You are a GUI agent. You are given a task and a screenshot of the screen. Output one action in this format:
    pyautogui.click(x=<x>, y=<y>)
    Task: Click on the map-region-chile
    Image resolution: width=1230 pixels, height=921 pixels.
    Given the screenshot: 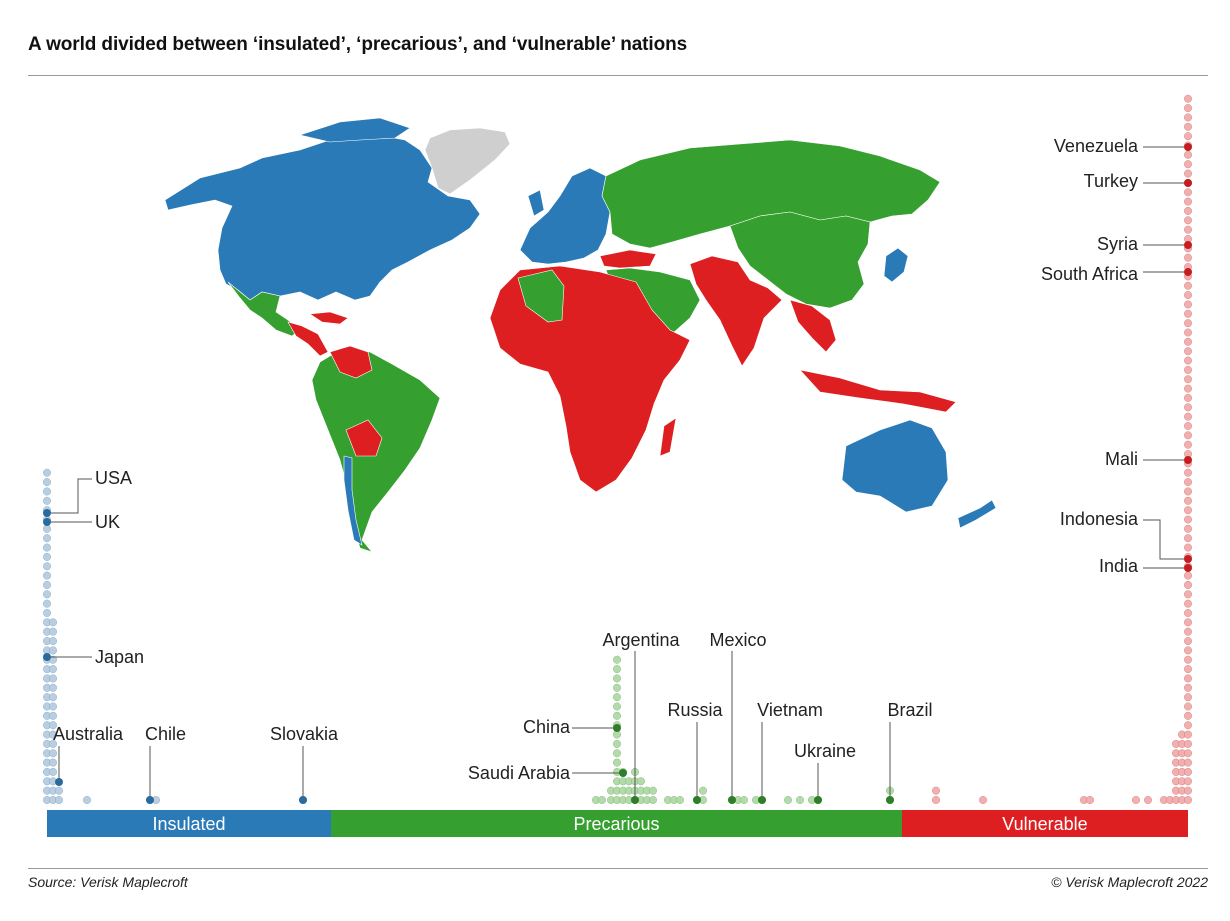 What is the action you would take?
    pyautogui.click(x=353, y=500)
    